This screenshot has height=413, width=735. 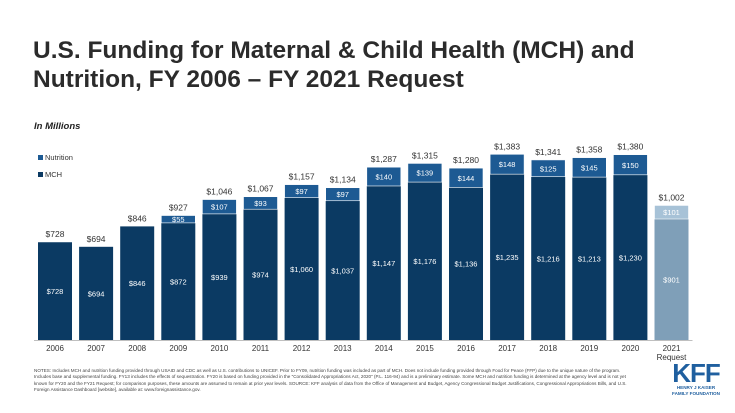 I want to click on x-tick-label: 2019, so click(x=589, y=348).